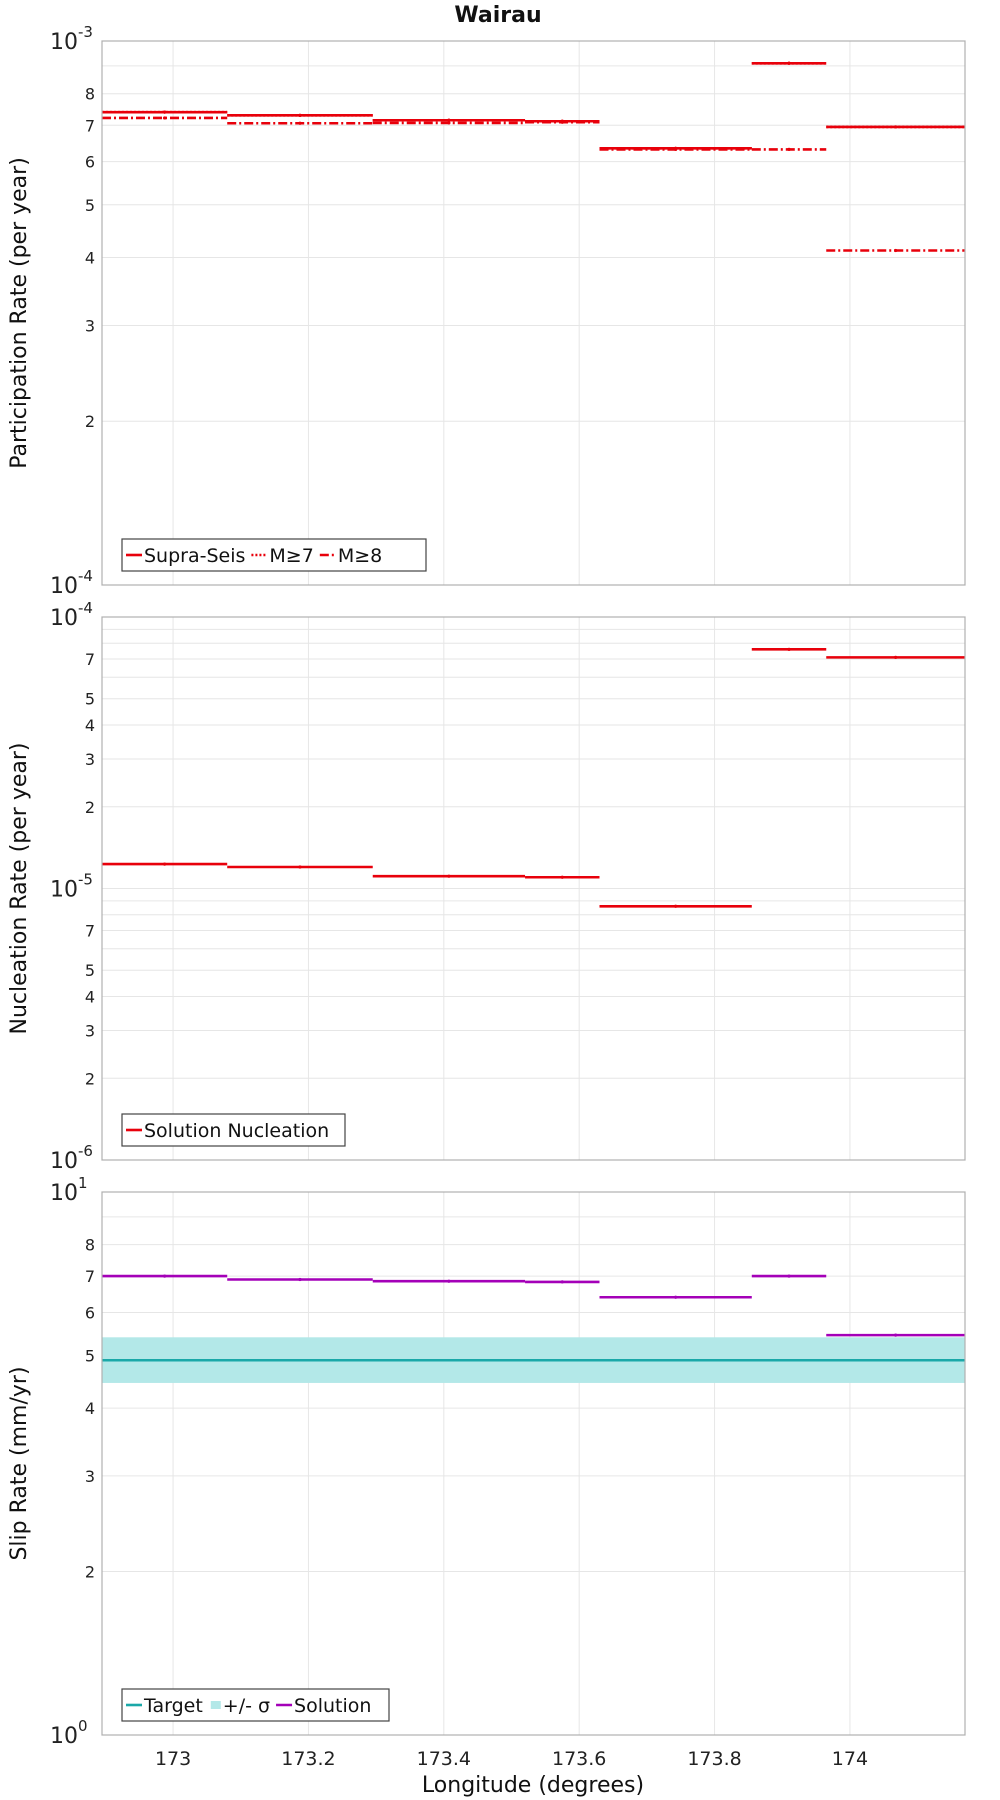 The width and height of the screenshot is (1000, 1800). What do you see at coordinates (19, 313) in the screenshot?
I see `y-axis-label: Participation Rate (per year)` at bounding box center [19, 313].